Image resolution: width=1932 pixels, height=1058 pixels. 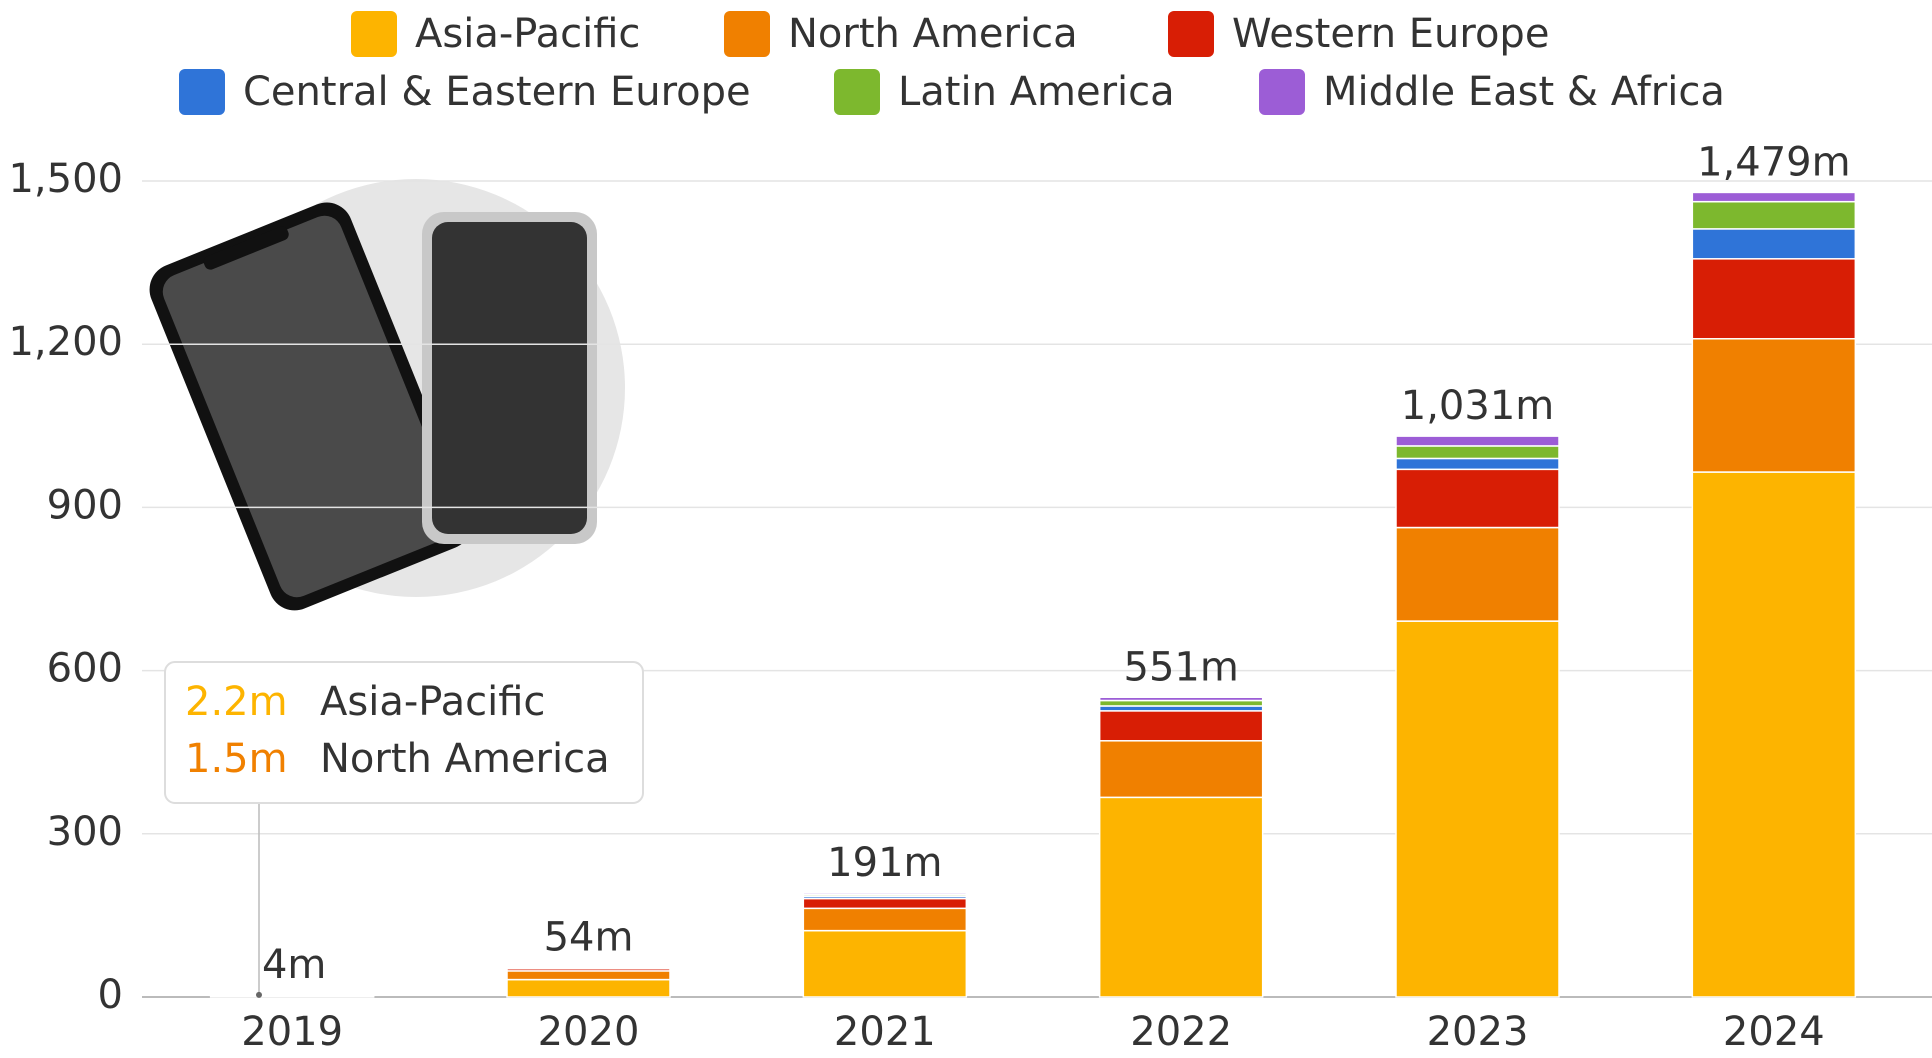 What do you see at coordinates (527, 34) in the screenshot?
I see `legend-label: Asia-Pacific` at bounding box center [527, 34].